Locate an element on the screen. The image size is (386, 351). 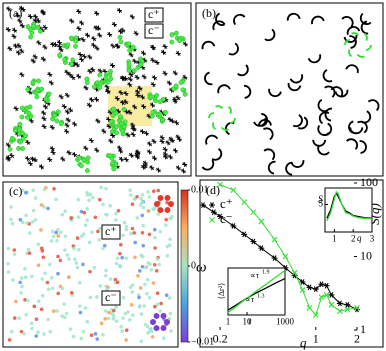
colorbar is located at coordinates (184, 266).